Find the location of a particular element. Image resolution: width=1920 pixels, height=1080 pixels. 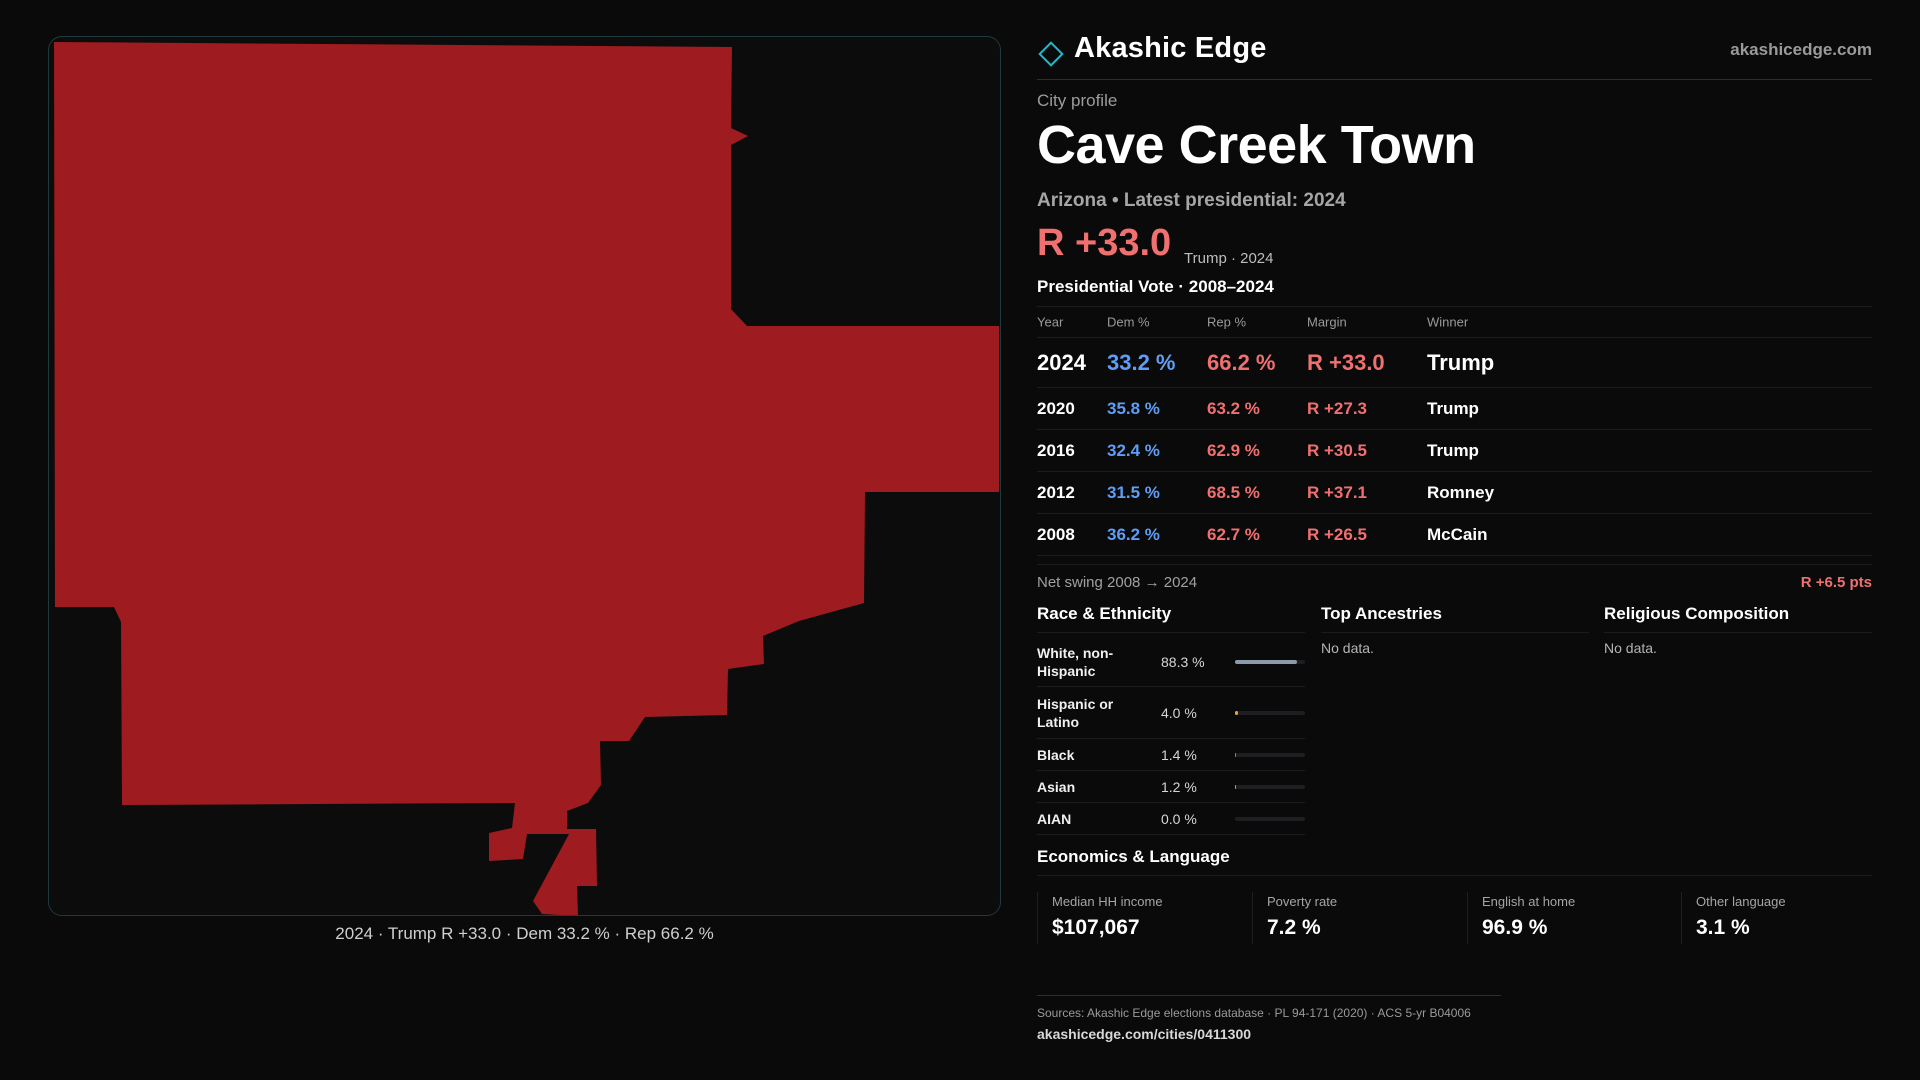

table-row: 2008 36.2 % 62.7 % R +26.5 McCain is located at coordinates (1454, 535).